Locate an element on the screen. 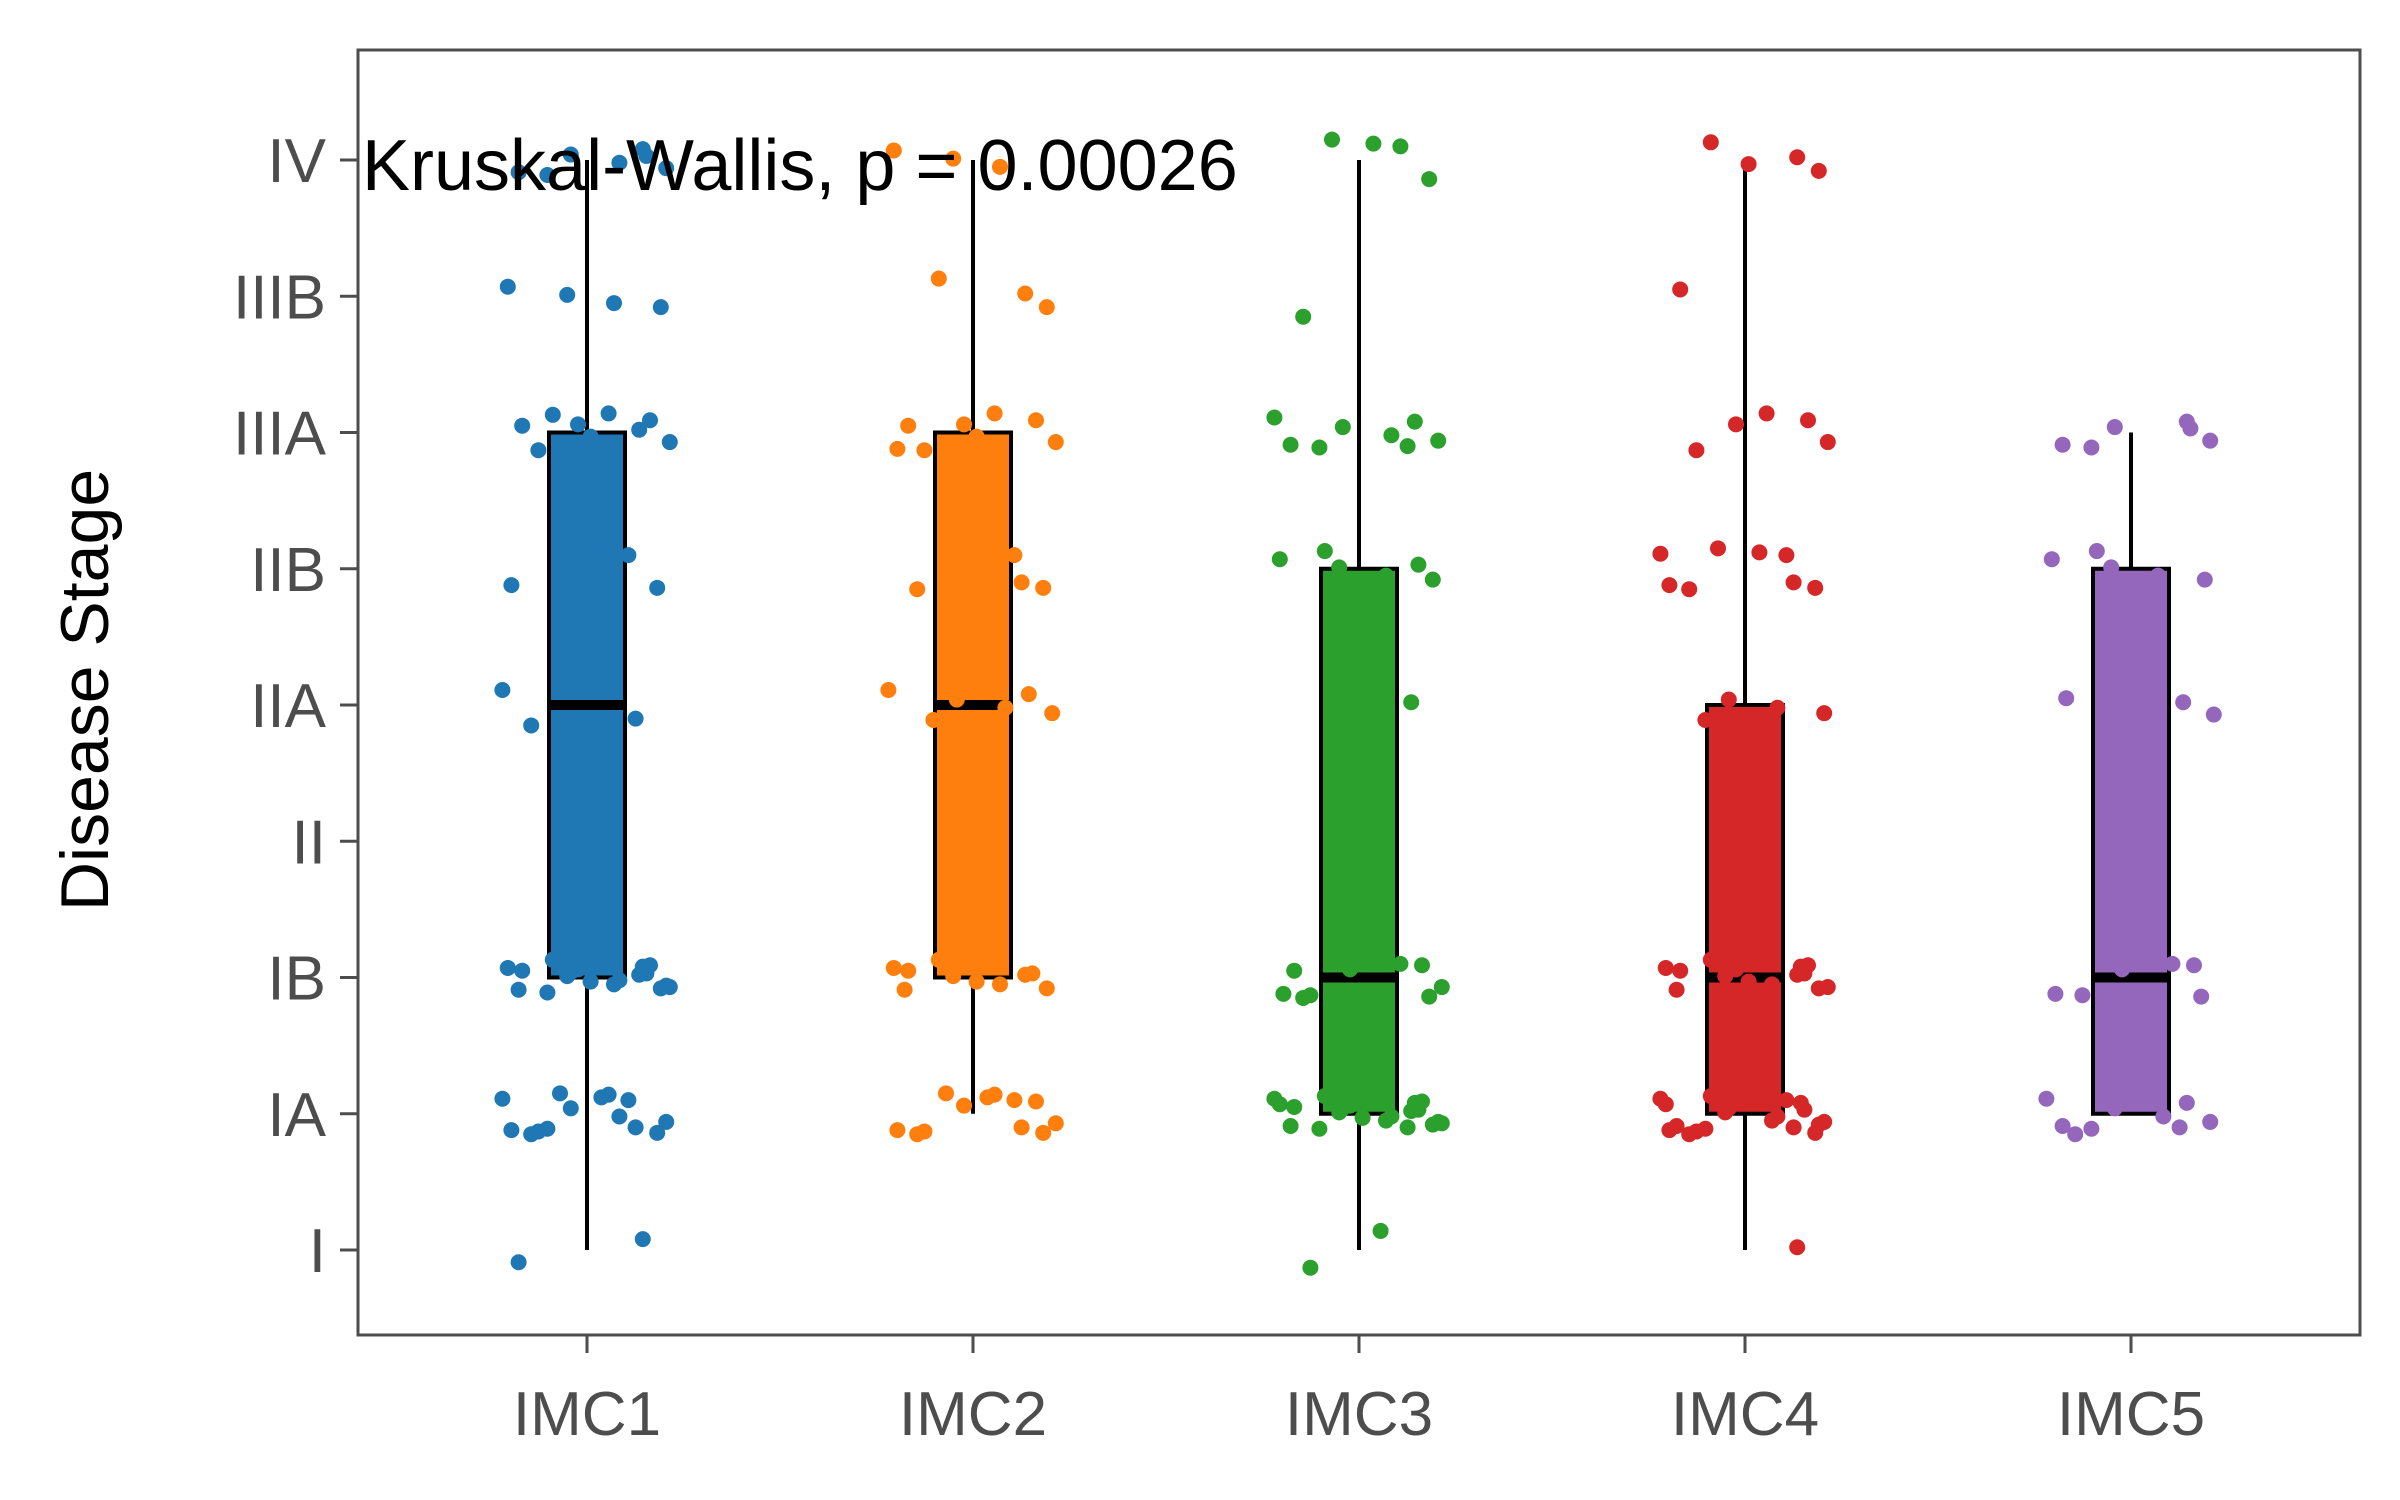 The height and width of the screenshot is (1500, 2400). box-group-imc3 is located at coordinates (1358, 703).